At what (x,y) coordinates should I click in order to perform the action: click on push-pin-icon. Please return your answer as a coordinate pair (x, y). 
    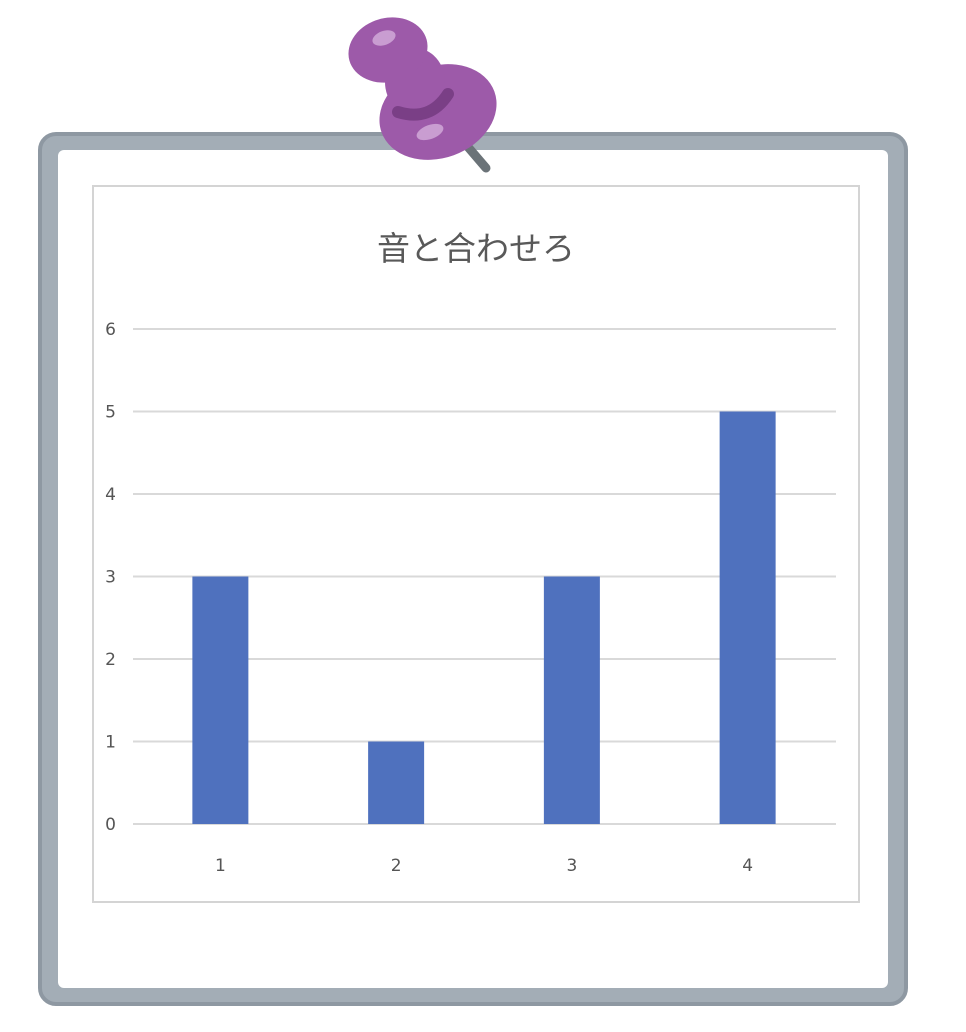
    Looking at the image, I should click on (422, 95).